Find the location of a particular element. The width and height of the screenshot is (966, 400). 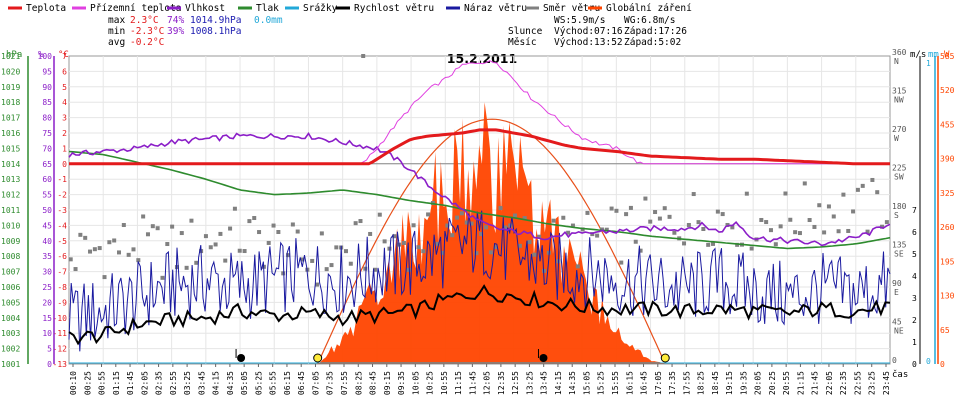

x-tick-label: 20:25 is located at coordinates (772, 383).